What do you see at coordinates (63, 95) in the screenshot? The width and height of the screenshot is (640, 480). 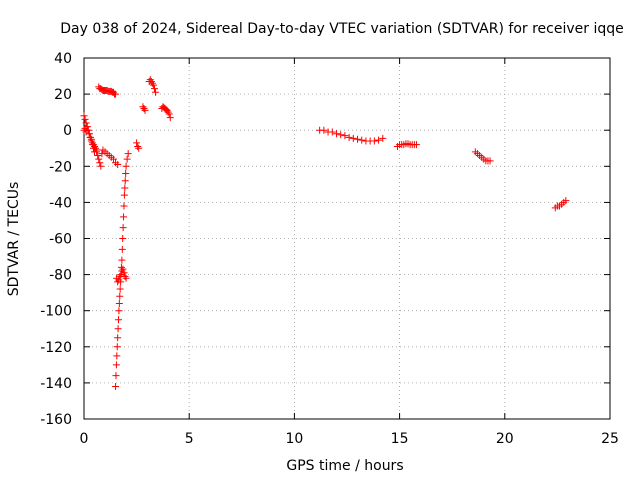 I see `y-tick-label: 20` at bounding box center [63, 95].